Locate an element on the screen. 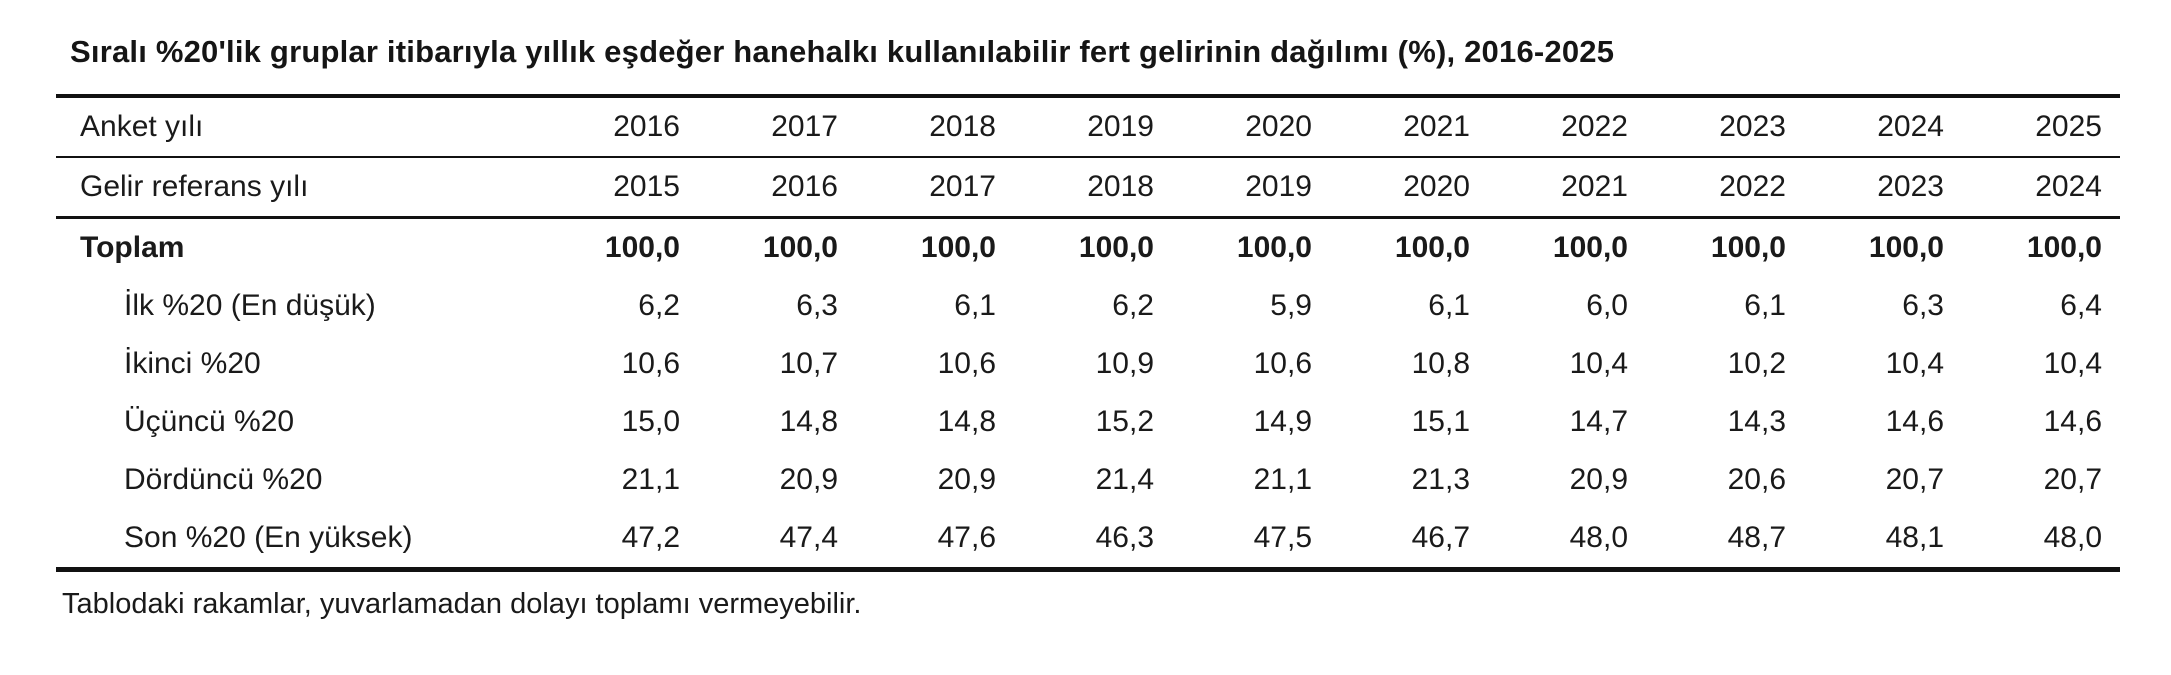 The height and width of the screenshot is (675, 2171). row-label: Dördüncü %20 is located at coordinates (223, 479).